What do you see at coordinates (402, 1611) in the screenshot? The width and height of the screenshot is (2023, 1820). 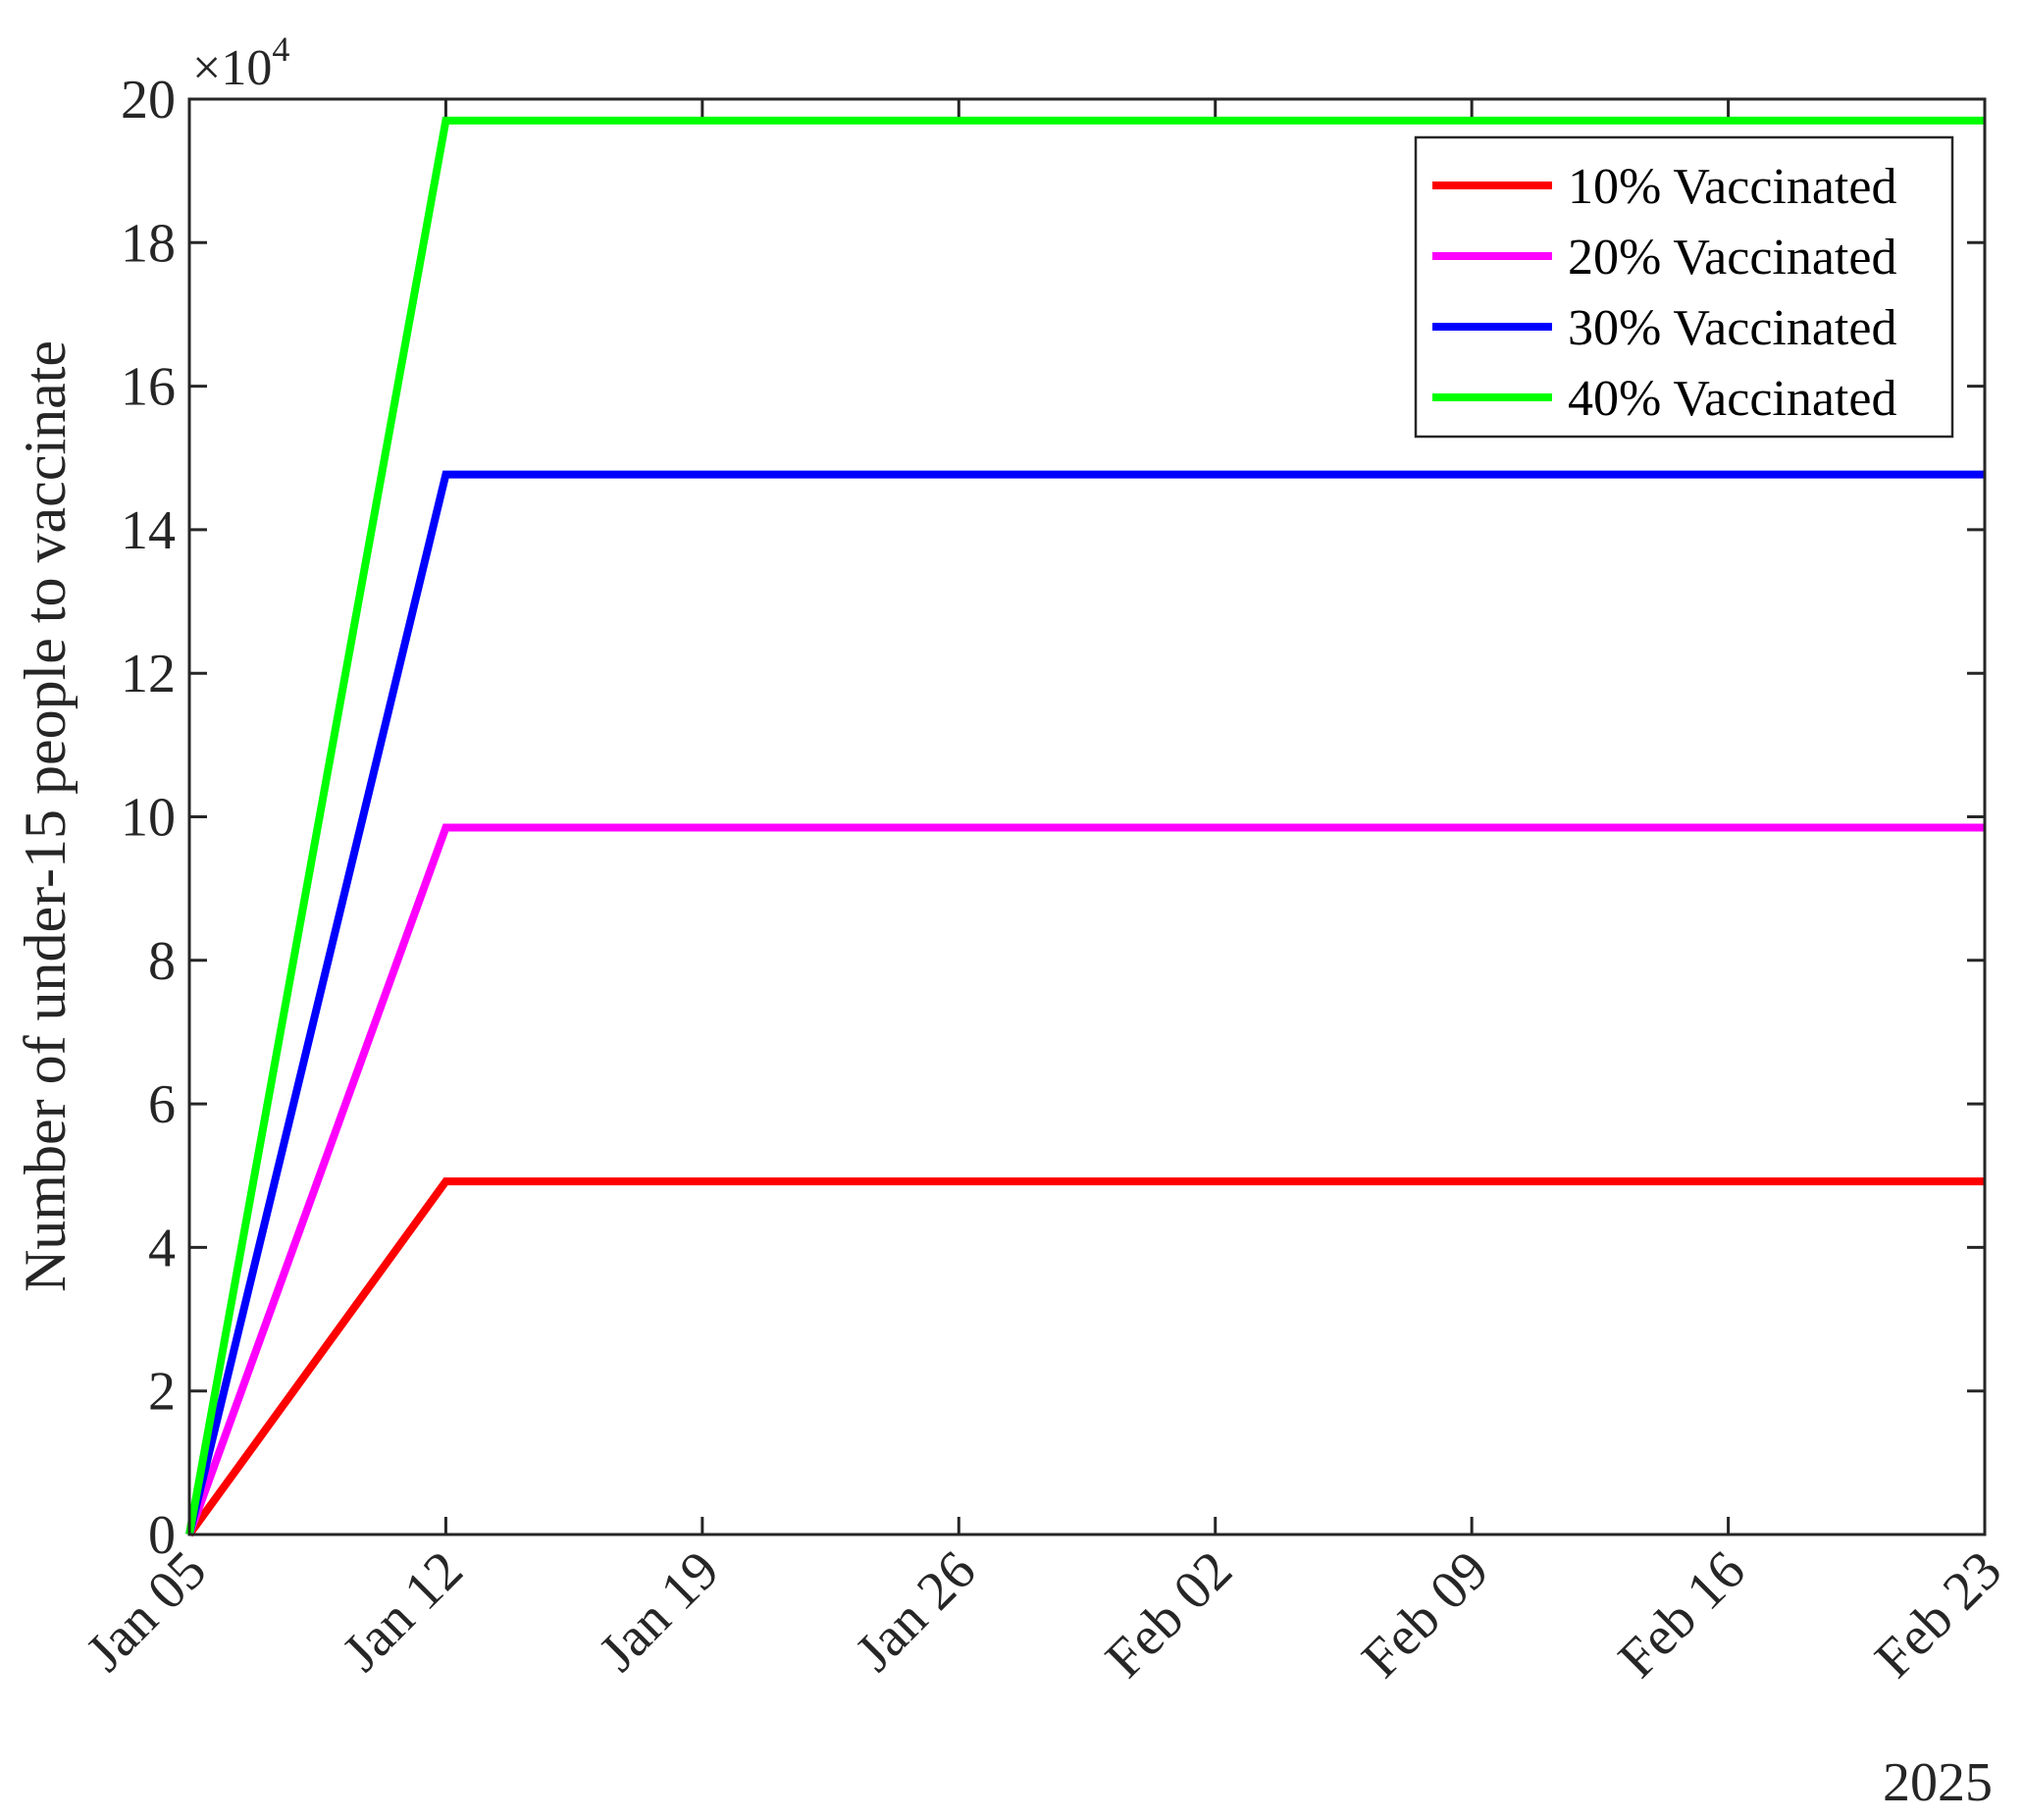 I see `x-tick-label: Jan 12` at bounding box center [402, 1611].